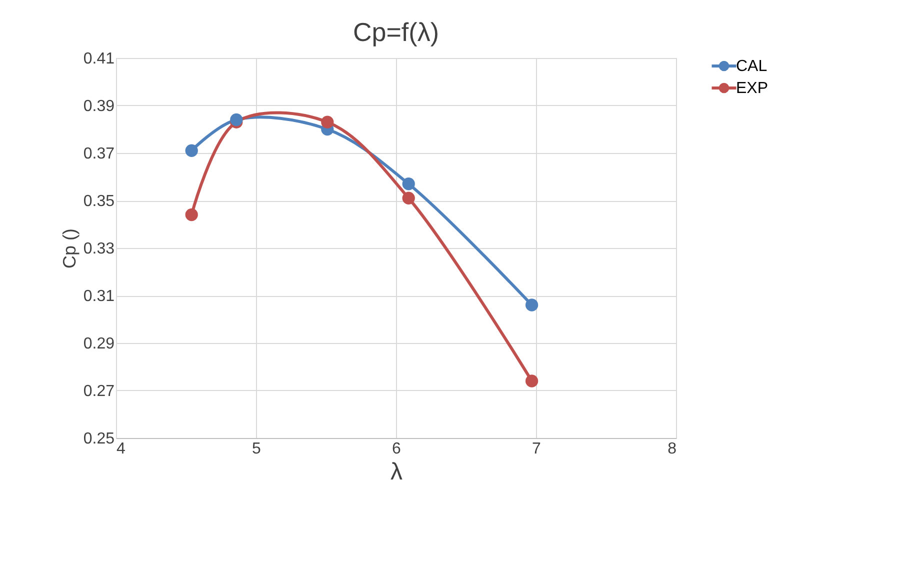 The width and height of the screenshot is (902, 578). Describe the element at coordinates (99, 439) in the screenshot. I see `y-tick-label: 0.25` at that location.